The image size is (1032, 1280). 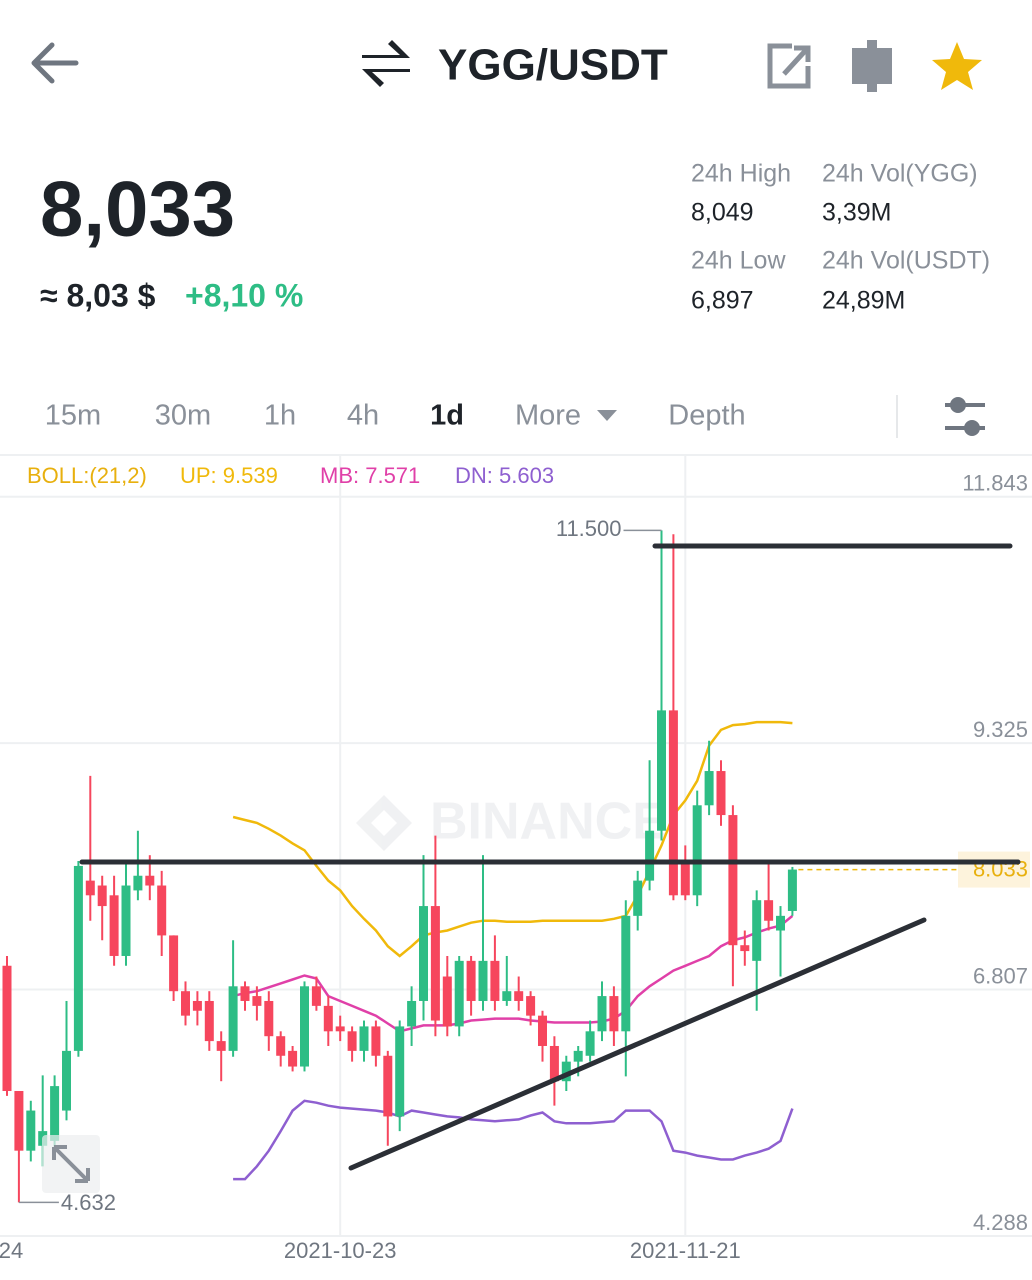 What do you see at coordinates (280, 416) in the screenshot?
I see `interval-tab: 1h` at bounding box center [280, 416].